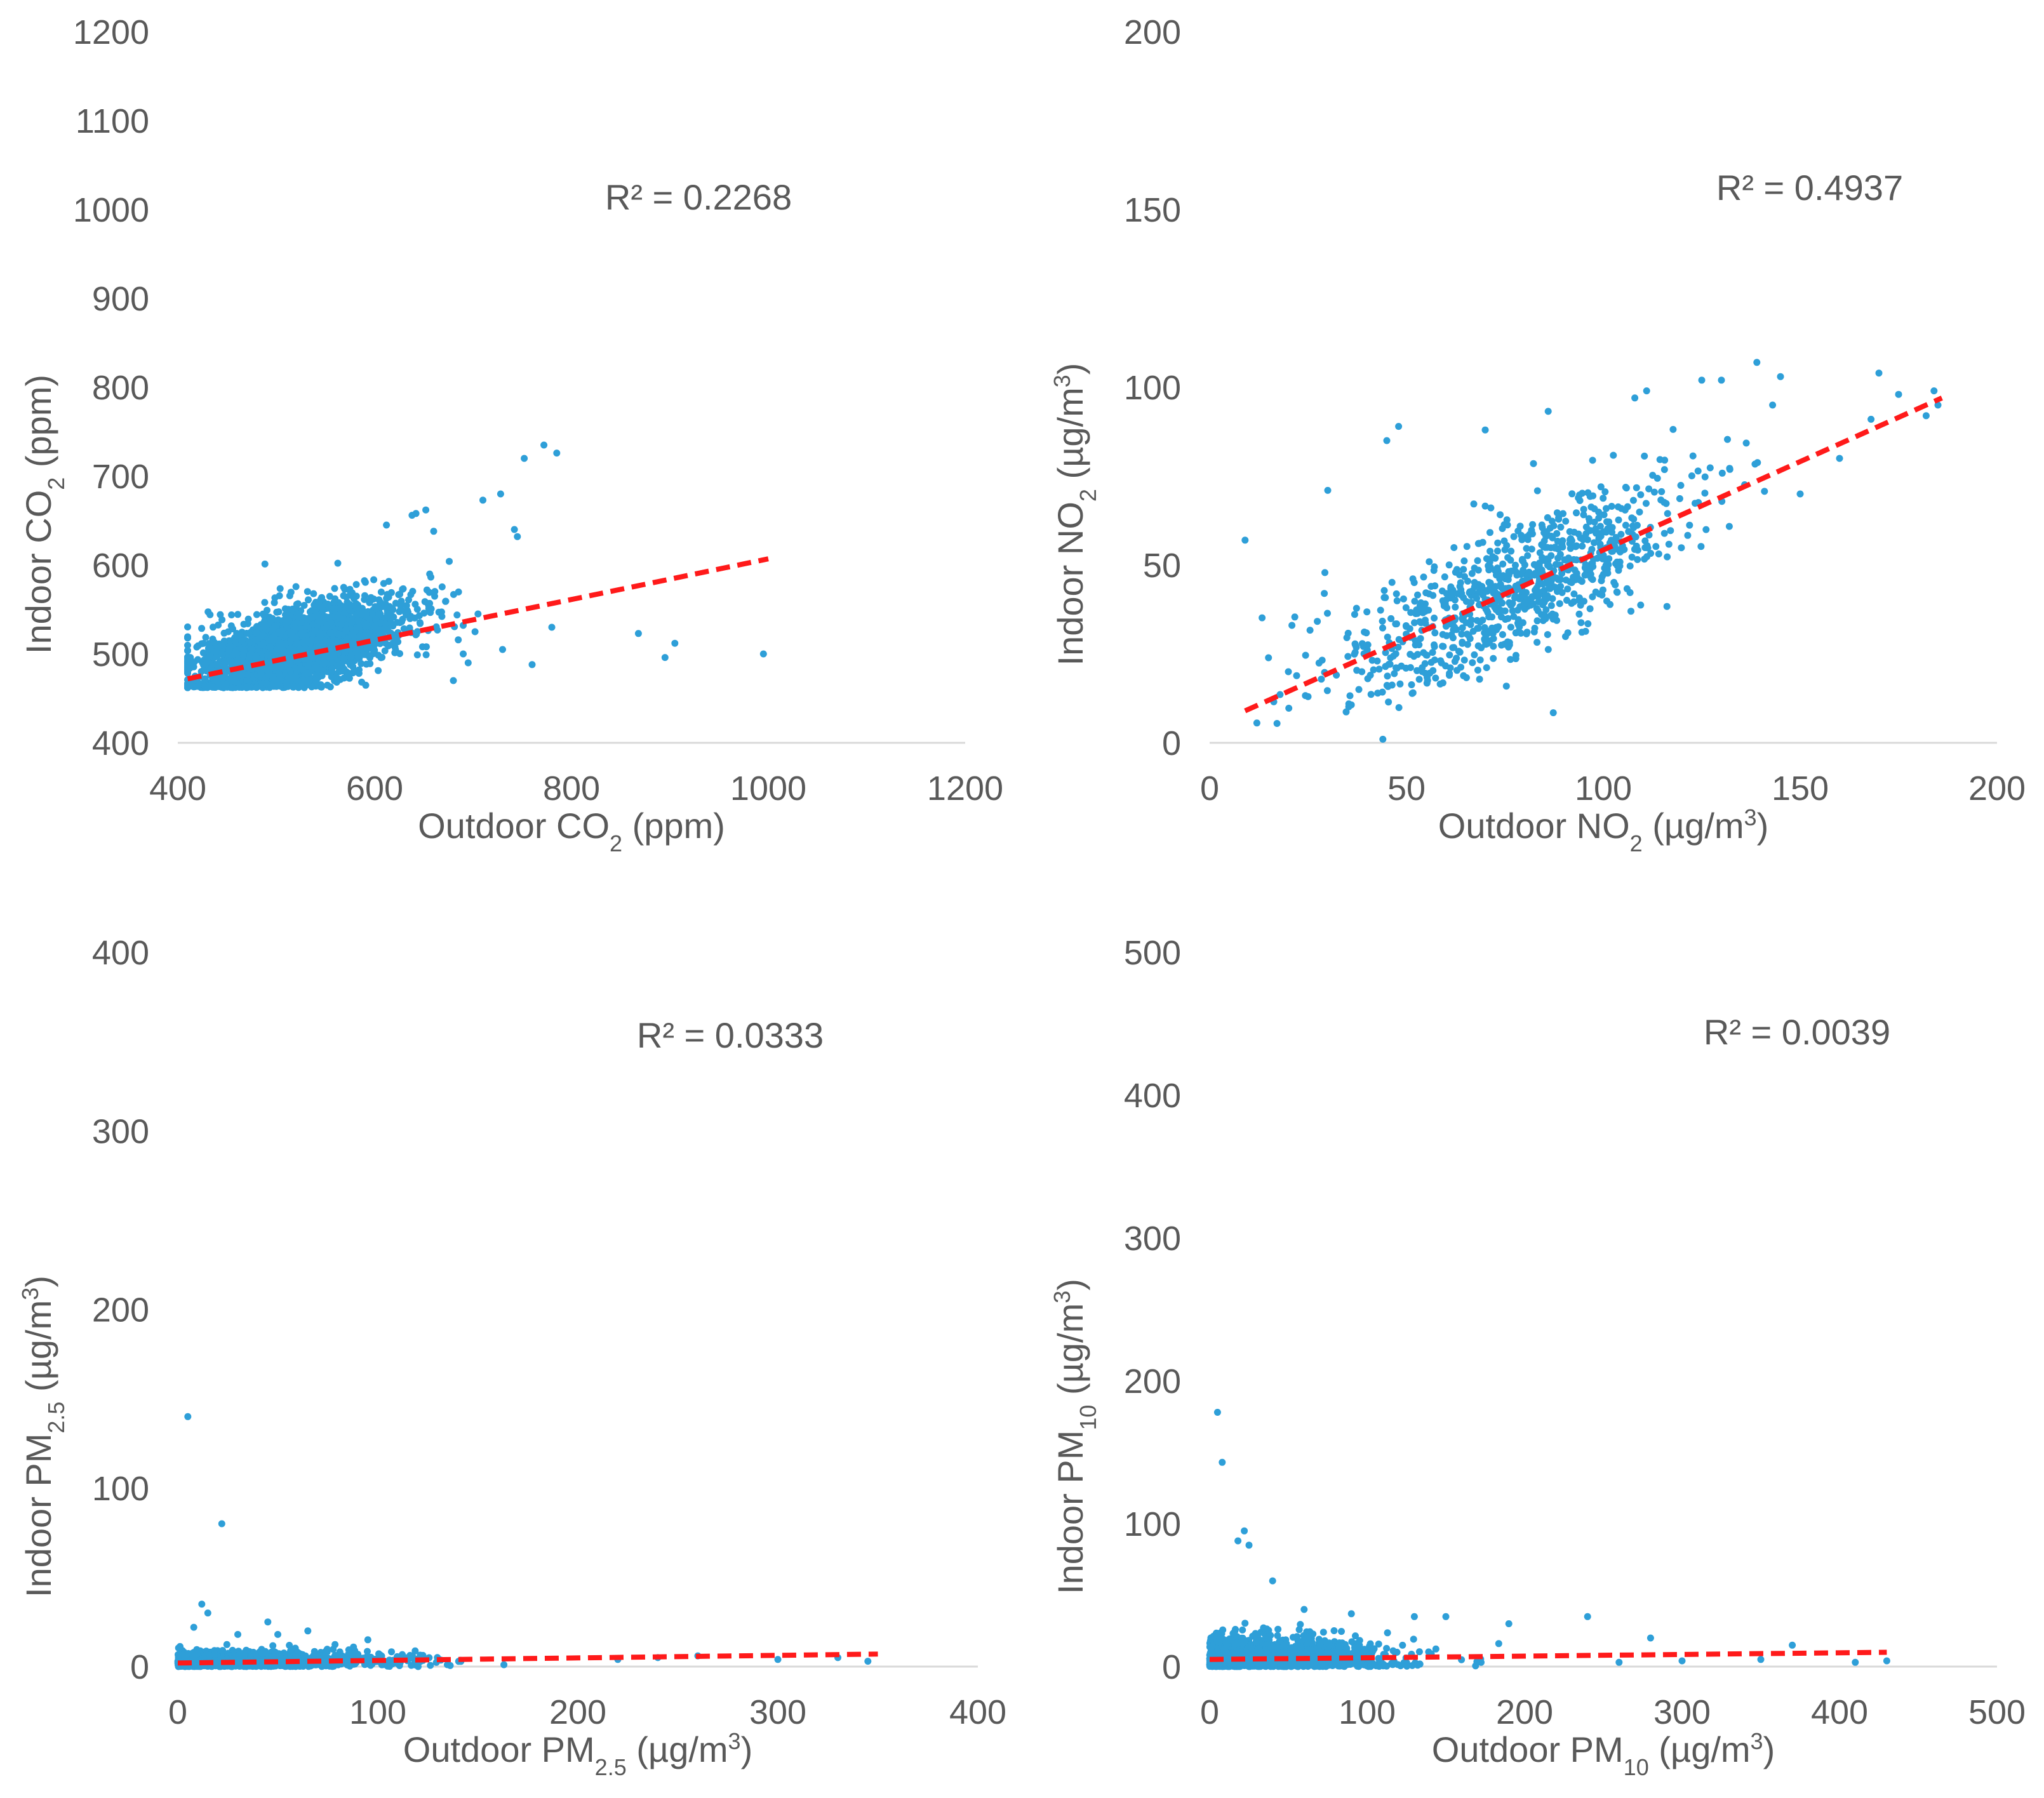 The height and width of the screenshot is (1798, 2044). What do you see at coordinates (111, 210) in the screenshot?
I see `y-tick-label: 1000` at bounding box center [111, 210].